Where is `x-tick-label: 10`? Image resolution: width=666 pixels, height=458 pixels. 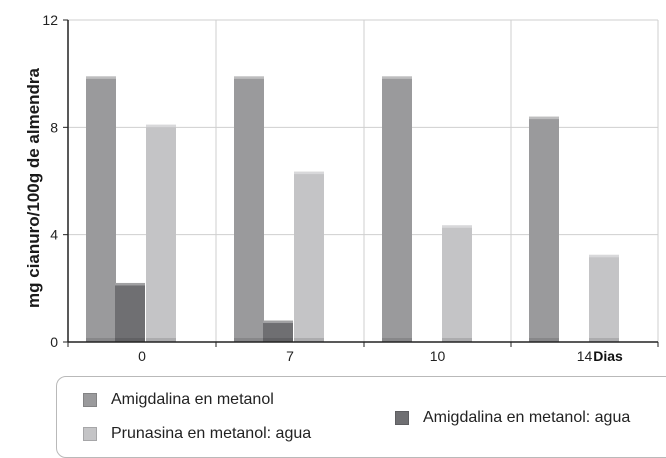 x-tick-label: 10 is located at coordinates (438, 356).